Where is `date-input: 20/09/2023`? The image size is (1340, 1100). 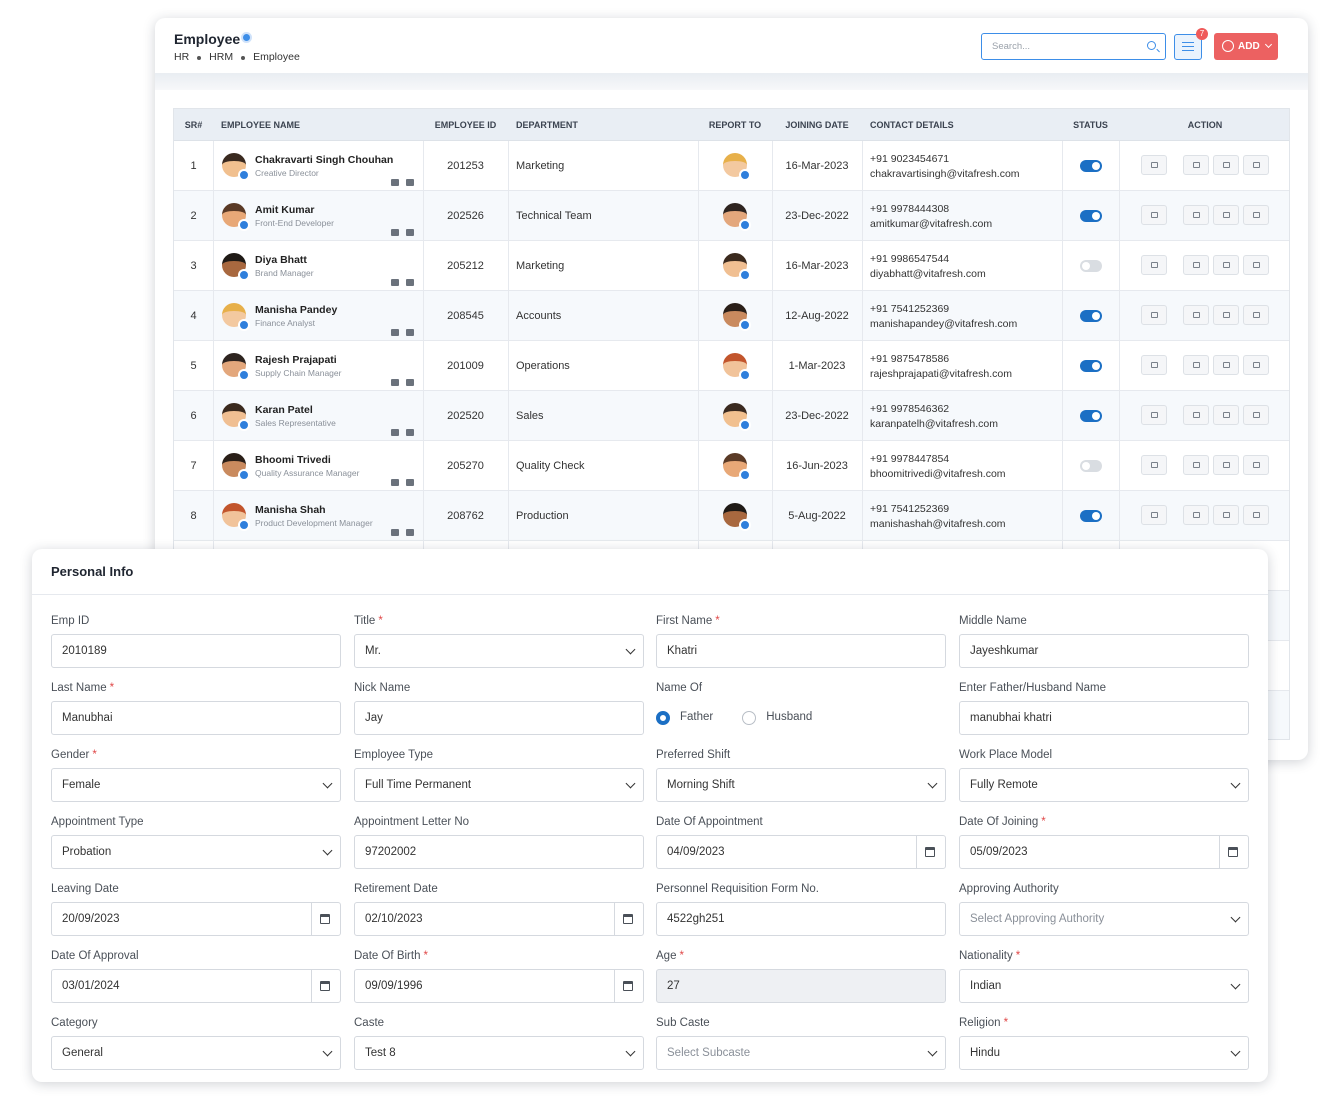
date-input: 20/09/2023 is located at coordinates (196, 919).